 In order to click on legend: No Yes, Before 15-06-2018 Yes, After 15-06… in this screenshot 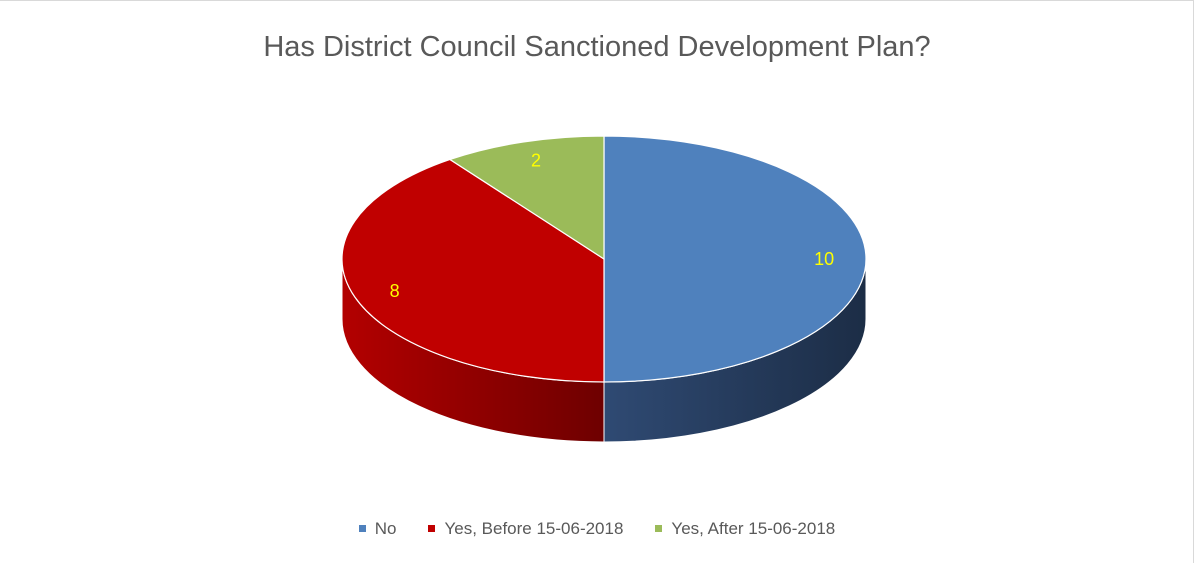, I will do `click(597, 528)`.